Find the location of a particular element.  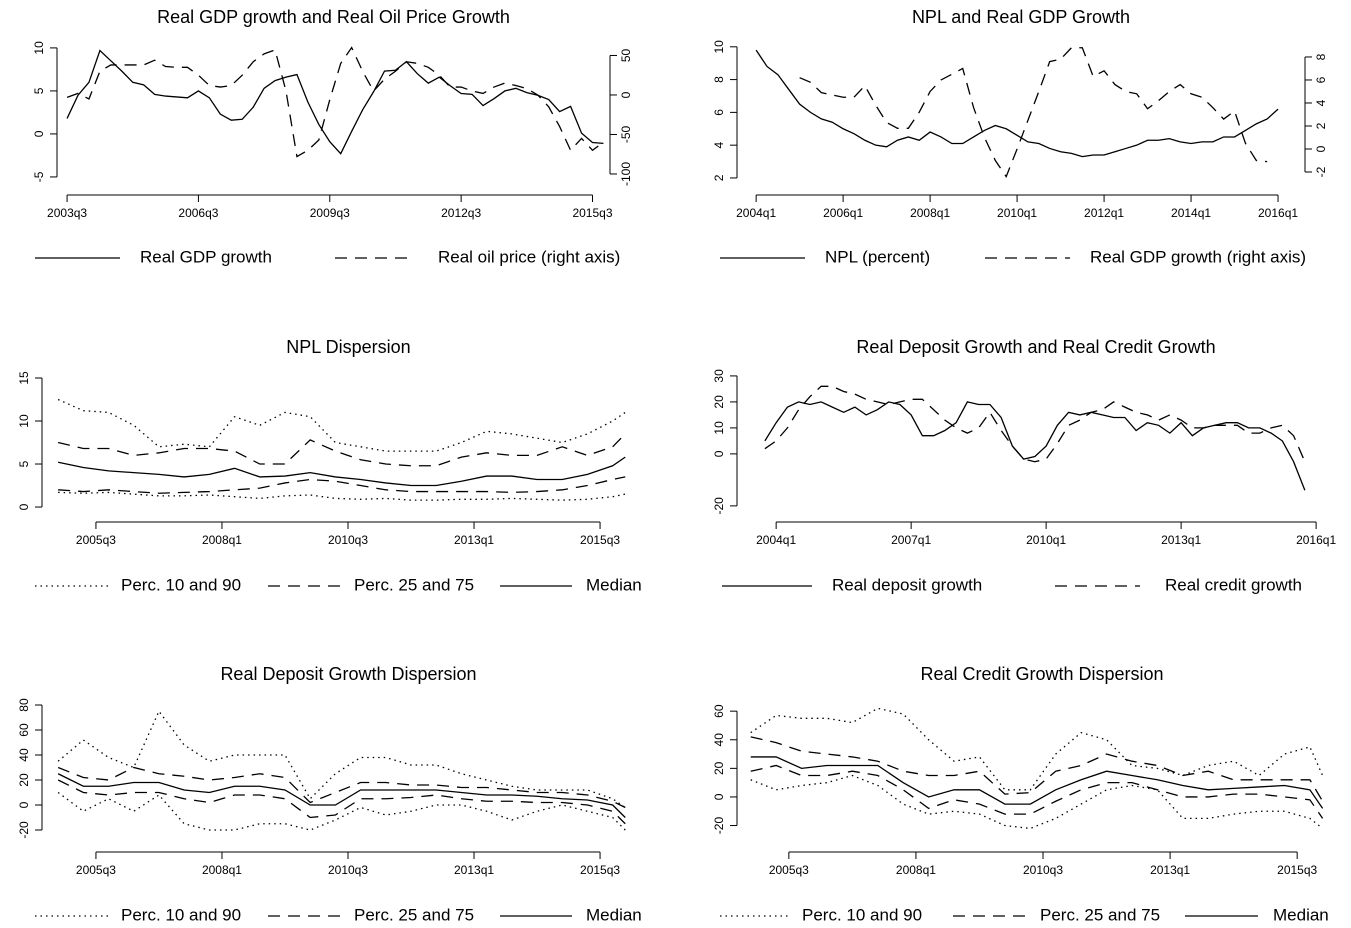

chart-title: NPL Dispersion is located at coordinates (348, 347).